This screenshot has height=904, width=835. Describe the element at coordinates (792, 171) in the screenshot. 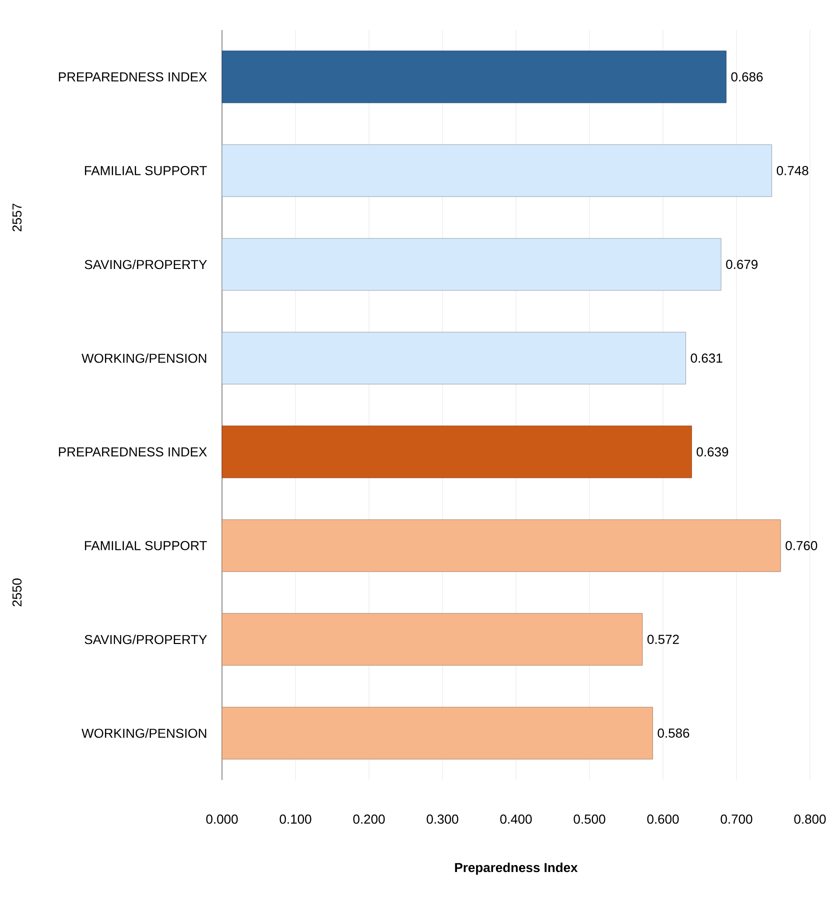

I see `data-label: 0.748` at that location.